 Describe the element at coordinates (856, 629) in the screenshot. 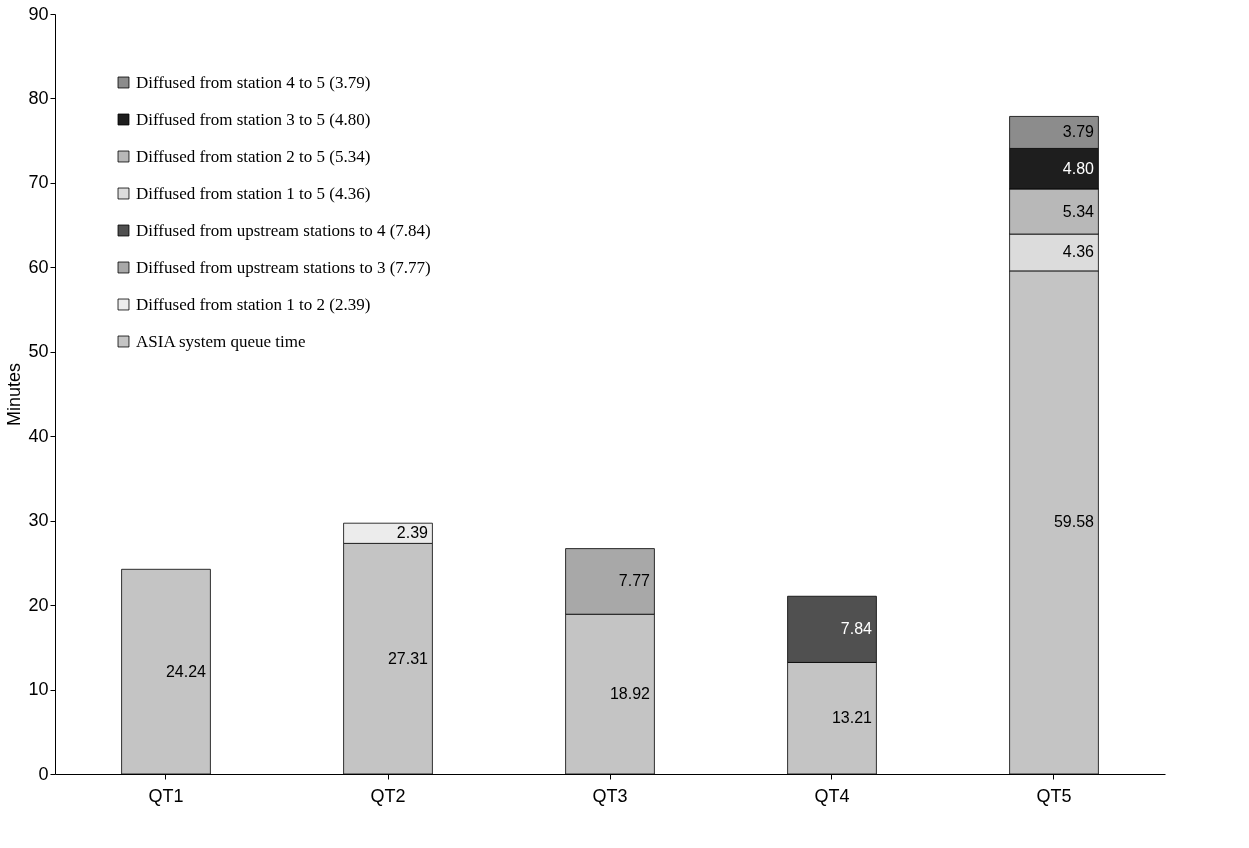

I see `data-label: 7.84` at that location.